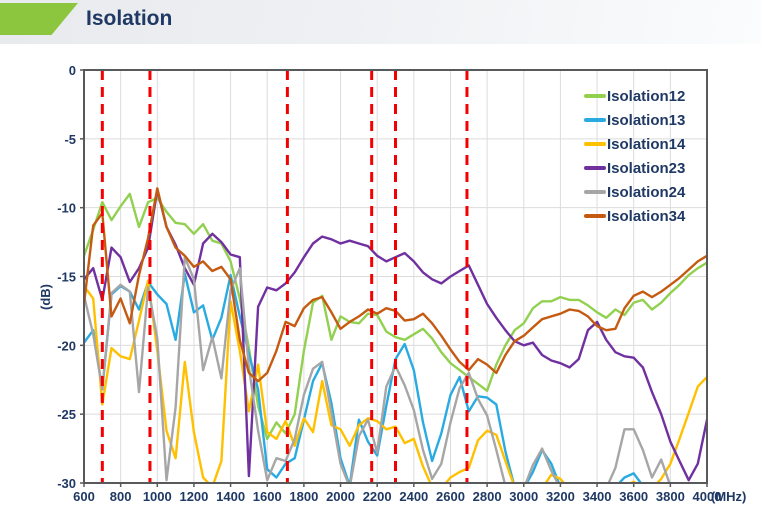  I want to click on x-tick-label-3600: 3600, so click(633, 496).